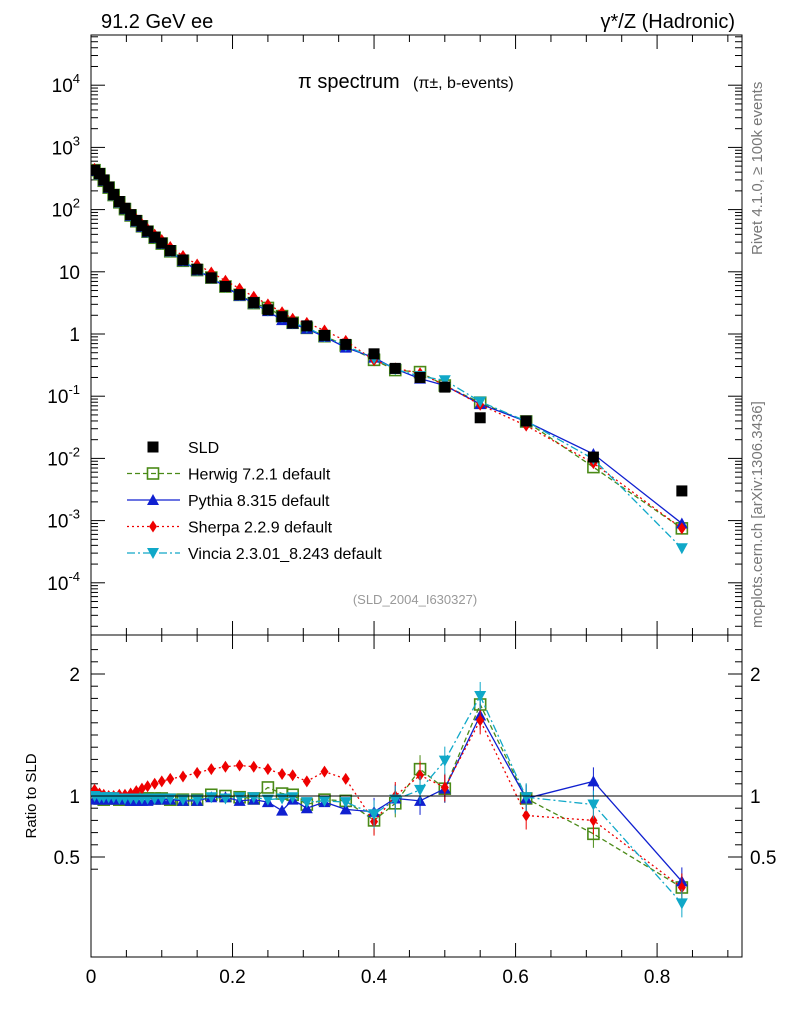 The image size is (786, 1024). I want to click on y-tick-label: 10⁻³, so click(63, 520).